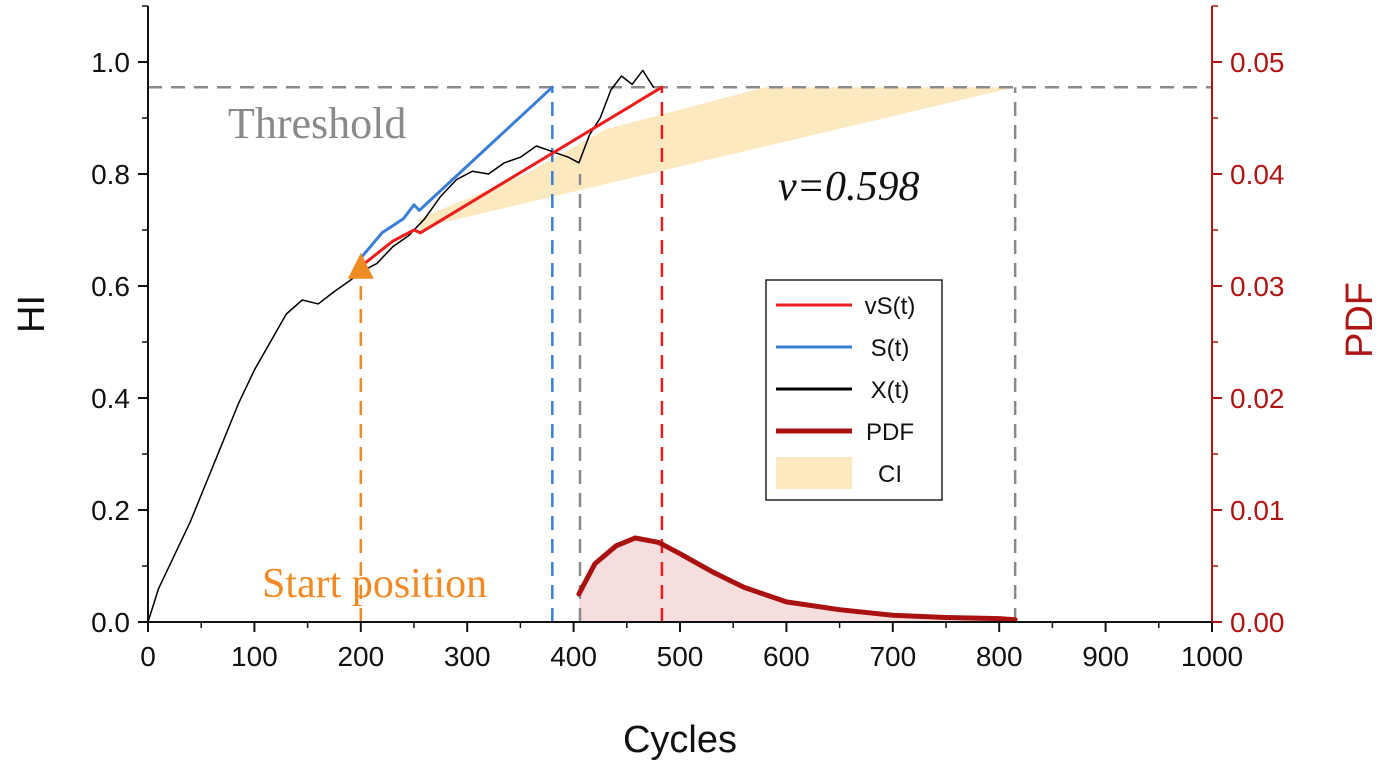 The height and width of the screenshot is (766, 1382). I want to click on y2-axis-label: PDF, so click(1360, 320).